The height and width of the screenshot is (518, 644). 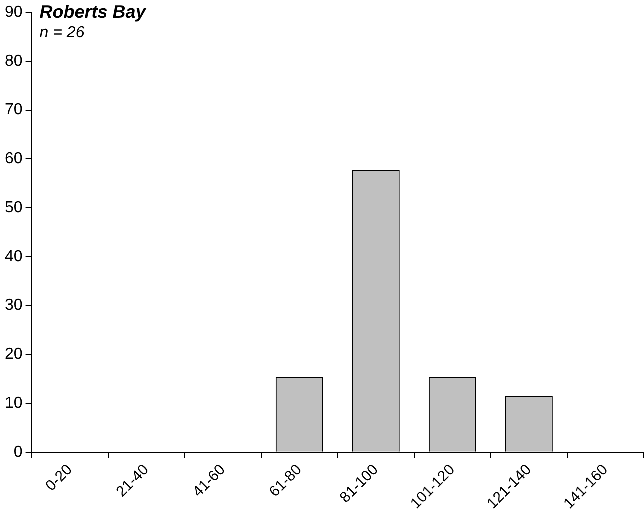 I want to click on y-tick-label: 30, so click(x=14, y=305).